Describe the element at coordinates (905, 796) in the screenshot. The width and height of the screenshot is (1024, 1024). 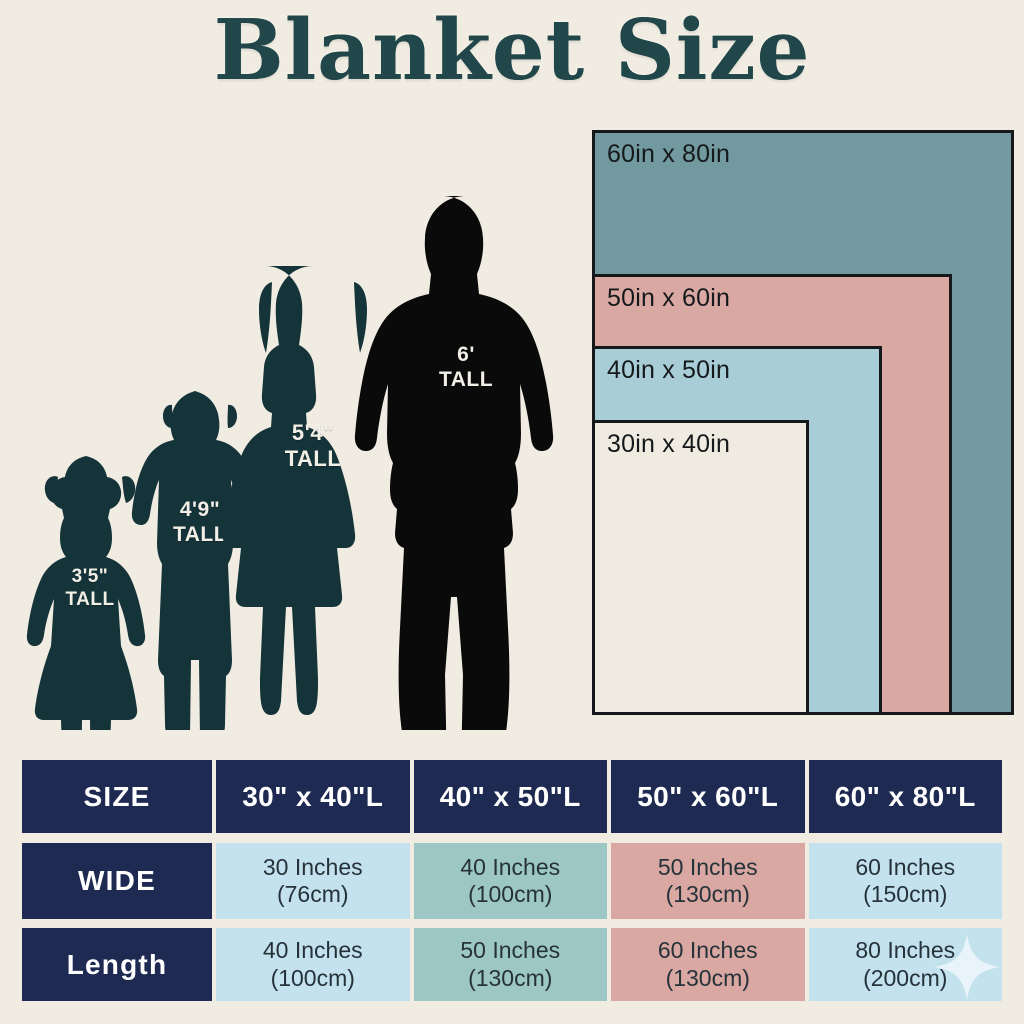
I see `table-header-60x80: 60" x 80"L` at that location.